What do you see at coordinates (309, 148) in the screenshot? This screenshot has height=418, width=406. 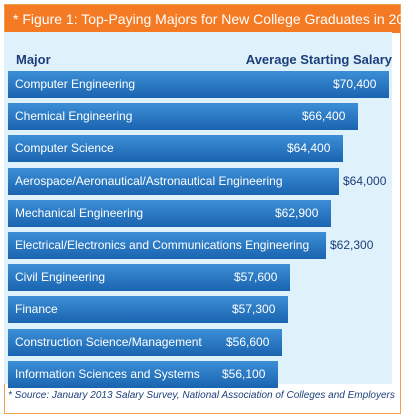 I see `bar-value-label: $64,400` at bounding box center [309, 148].